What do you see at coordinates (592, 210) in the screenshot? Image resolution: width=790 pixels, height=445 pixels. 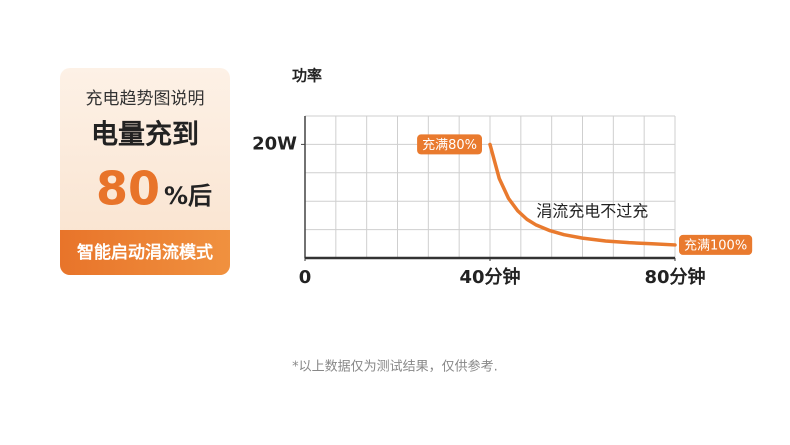 I see `curve-note: 涓流充电不过充` at bounding box center [592, 210].